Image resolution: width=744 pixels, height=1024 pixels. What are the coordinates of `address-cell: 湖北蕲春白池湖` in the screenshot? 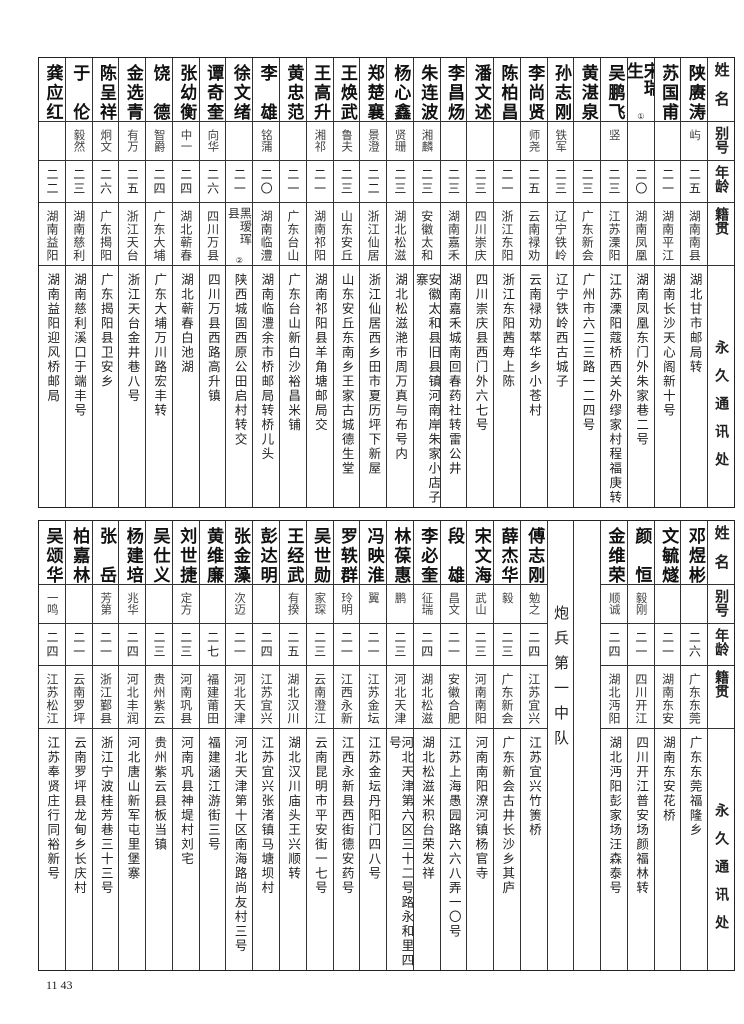 It's located at (186, 386).